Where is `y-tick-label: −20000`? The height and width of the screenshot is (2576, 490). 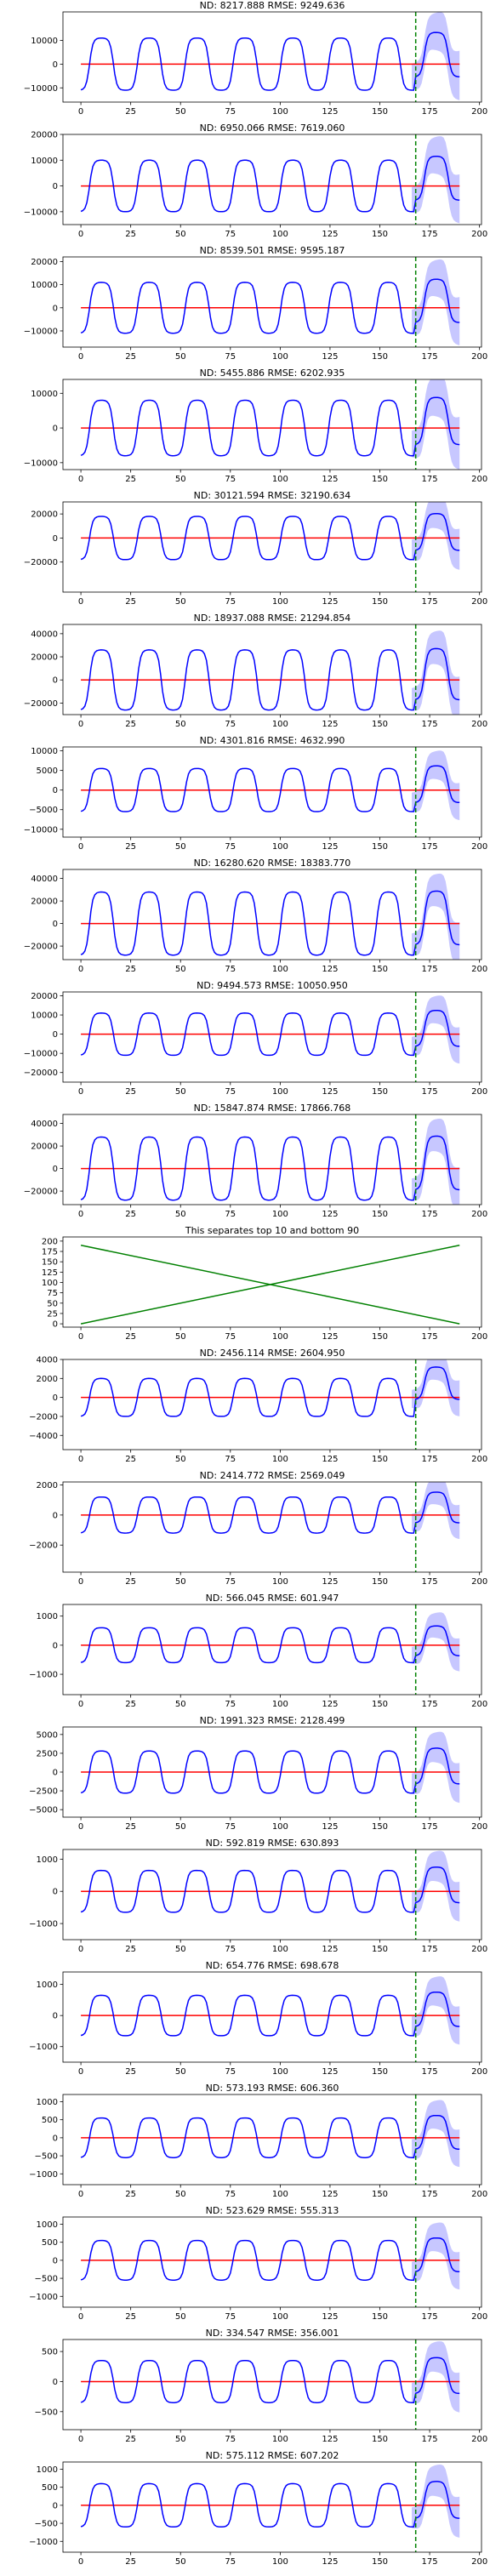
y-tick-label: −20000 is located at coordinates (41, 947).